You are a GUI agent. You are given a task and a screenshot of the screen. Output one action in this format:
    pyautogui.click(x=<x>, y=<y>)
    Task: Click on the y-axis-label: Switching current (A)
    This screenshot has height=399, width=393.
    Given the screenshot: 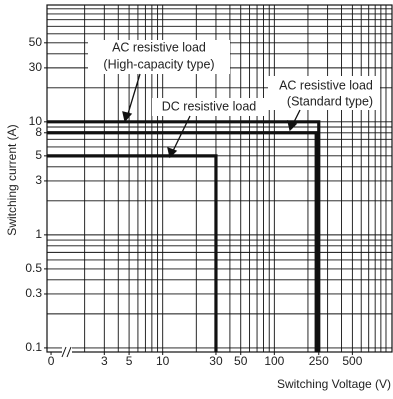 What is the action you would take?
    pyautogui.click(x=12, y=179)
    